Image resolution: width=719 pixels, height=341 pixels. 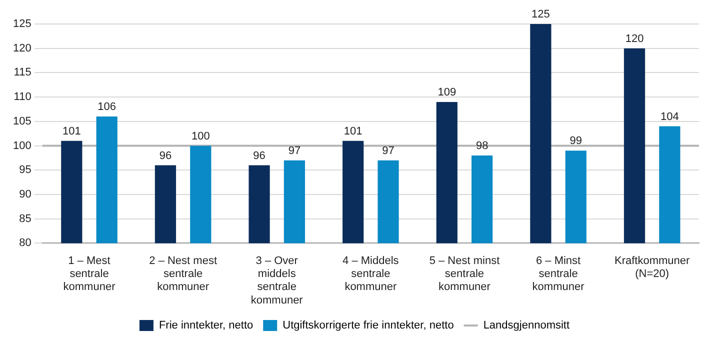 I want to click on data-label: 99, so click(x=576, y=141).